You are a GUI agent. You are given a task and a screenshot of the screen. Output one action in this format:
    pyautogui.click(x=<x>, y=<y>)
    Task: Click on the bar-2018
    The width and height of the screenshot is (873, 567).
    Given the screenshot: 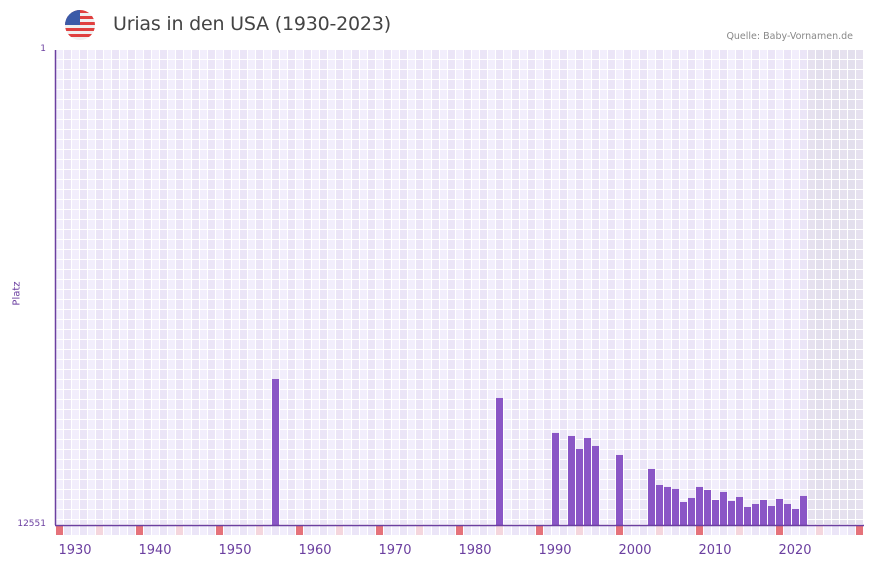 What is the action you would take?
    pyautogui.click(x=779, y=511)
    